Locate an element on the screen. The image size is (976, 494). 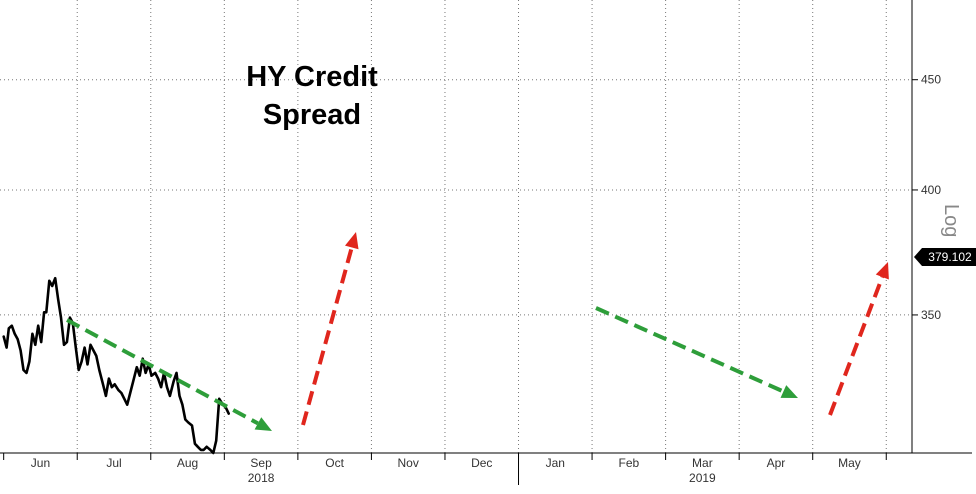
last-value-pointer is located at coordinates (918, 257).